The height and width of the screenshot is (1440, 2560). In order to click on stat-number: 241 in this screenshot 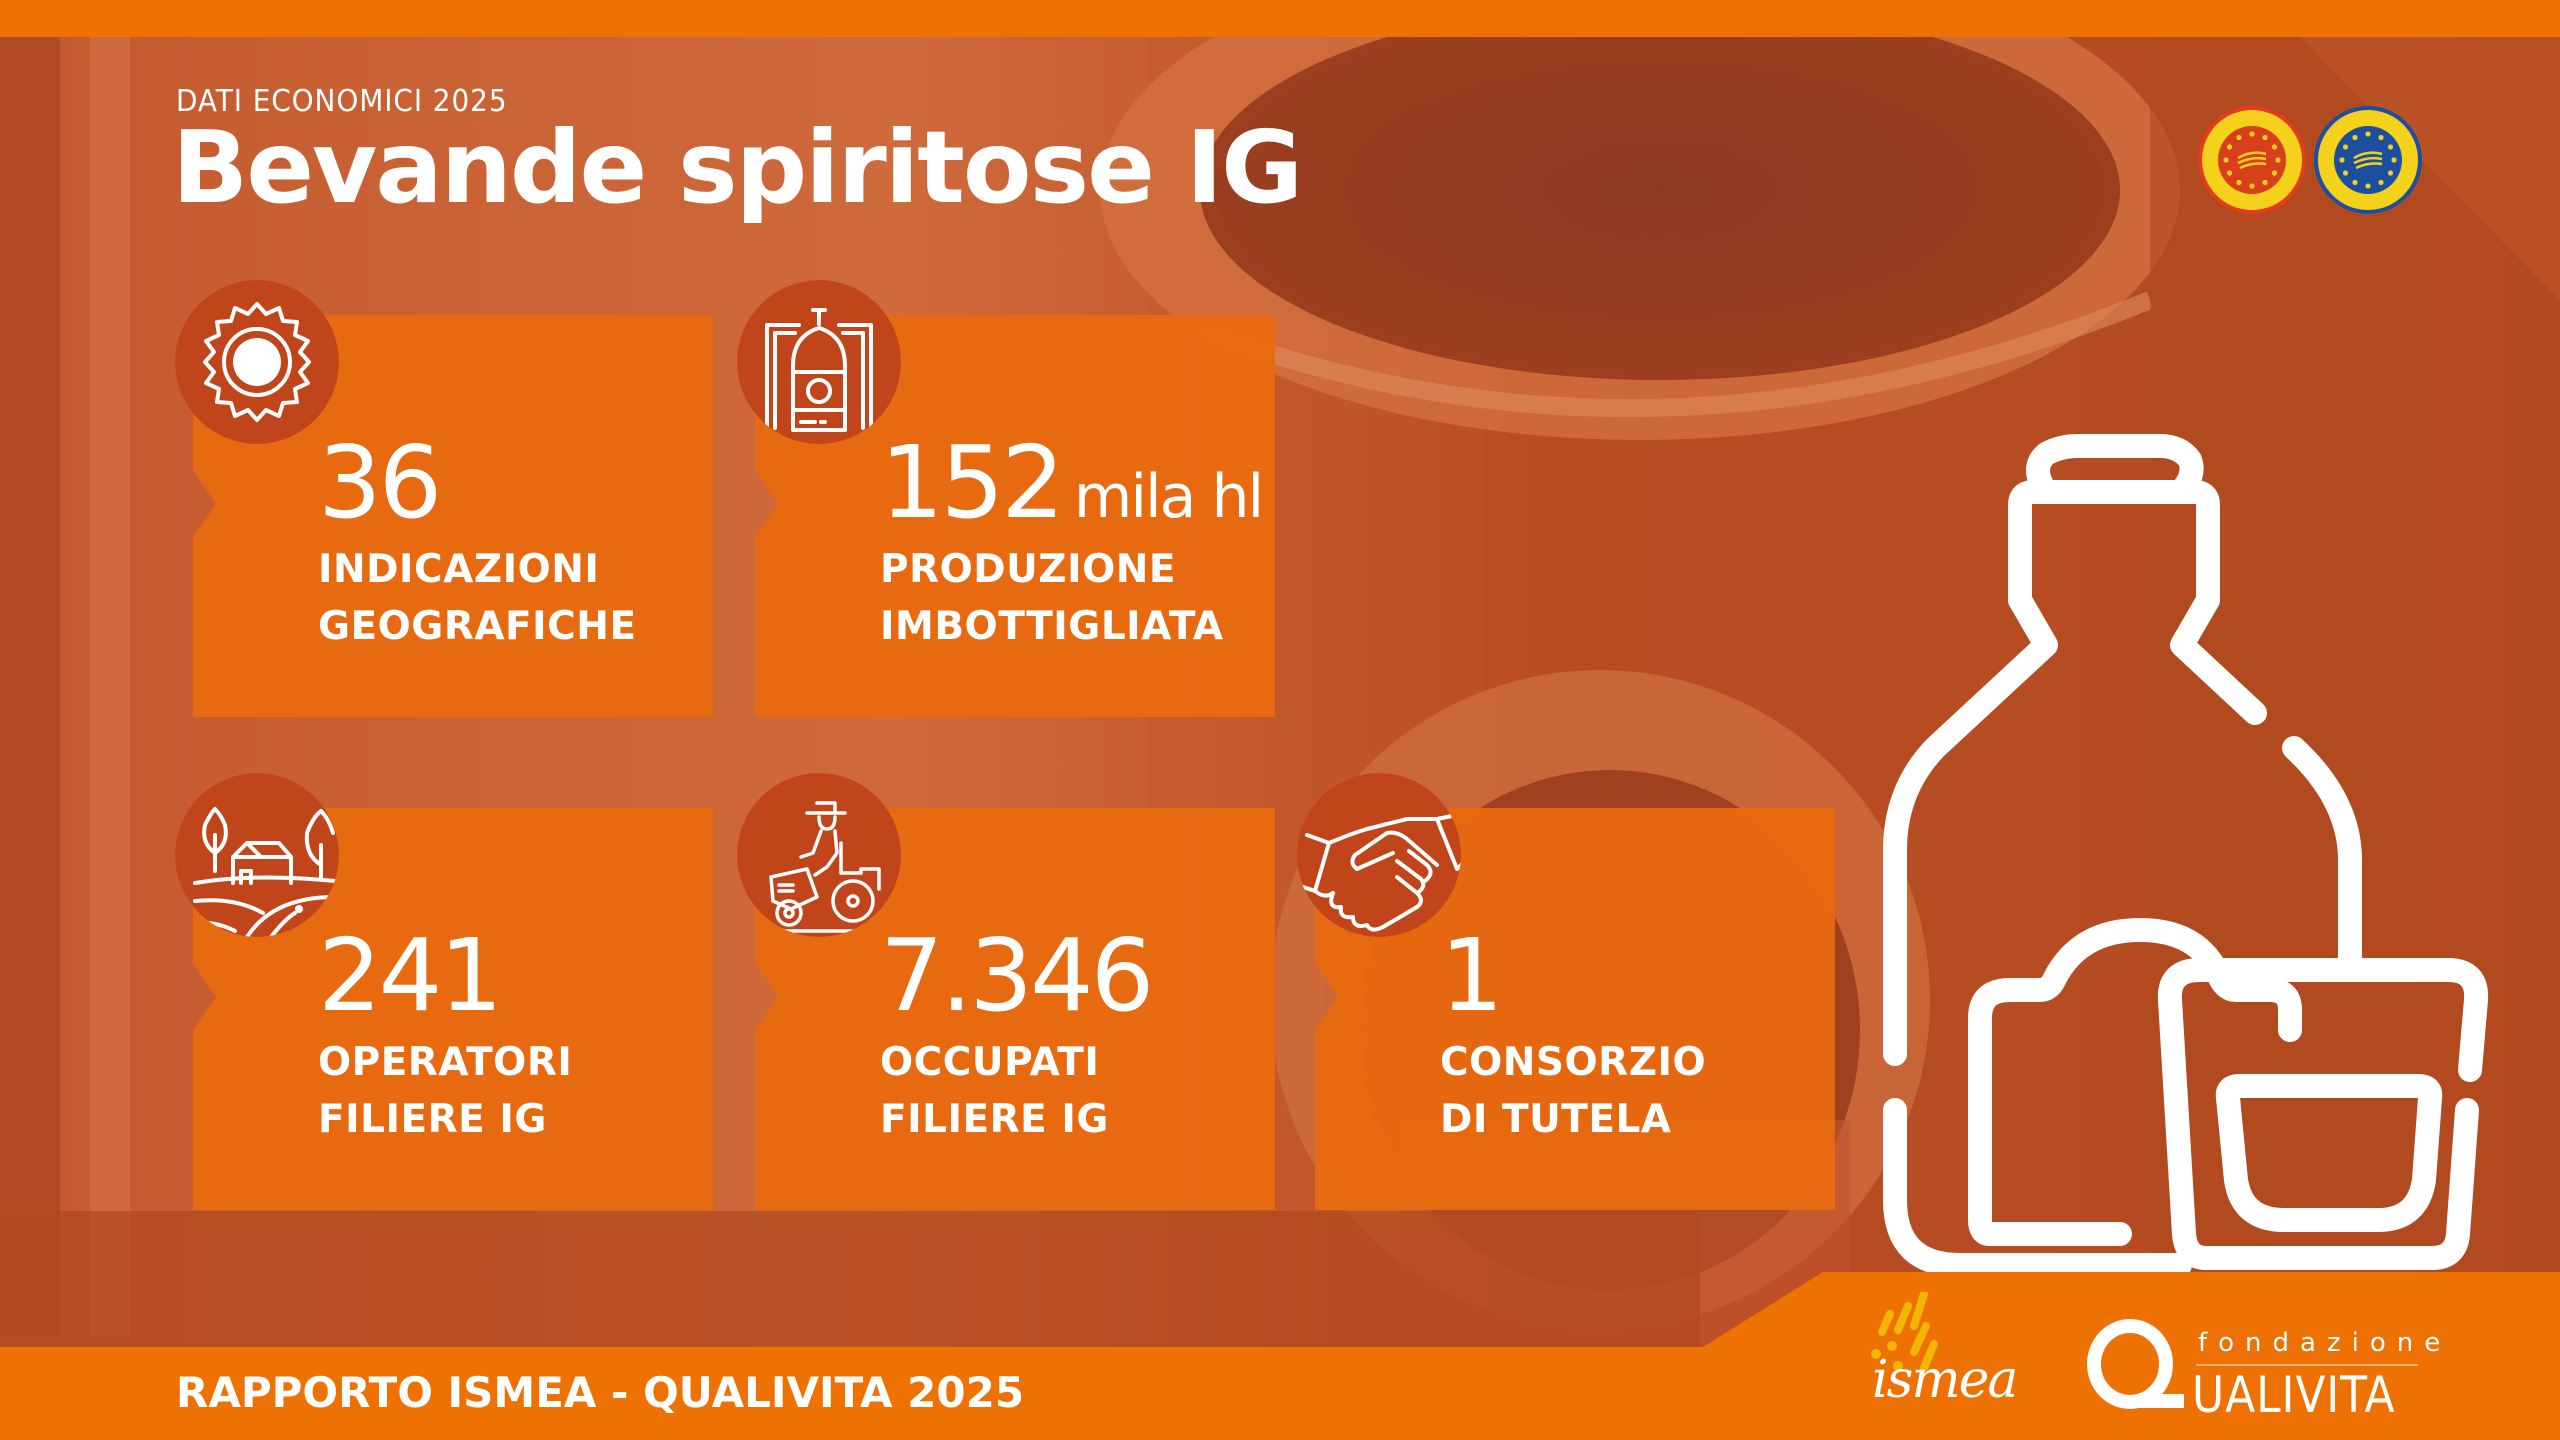, I will do `click(410, 975)`.